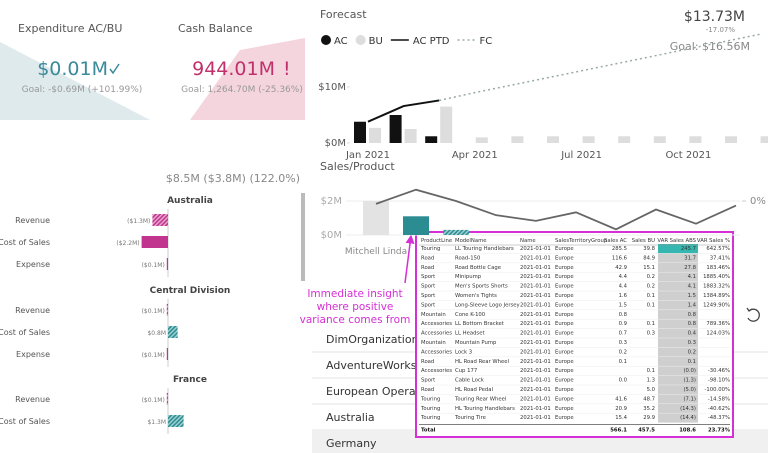 Image resolution: width=768 pixels, height=453 pixels. I want to click on legend-label: BU, so click(376, 41).